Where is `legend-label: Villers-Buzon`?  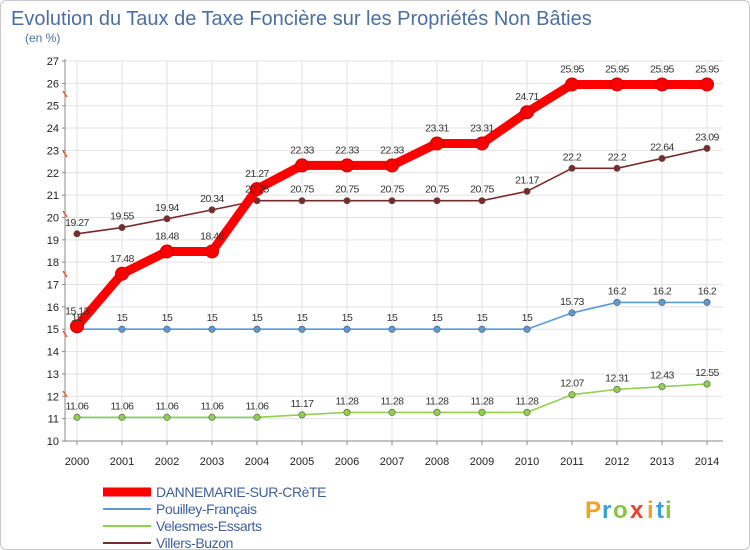
legend-label: Villers-Buzon is located at coordinates (194, 542).